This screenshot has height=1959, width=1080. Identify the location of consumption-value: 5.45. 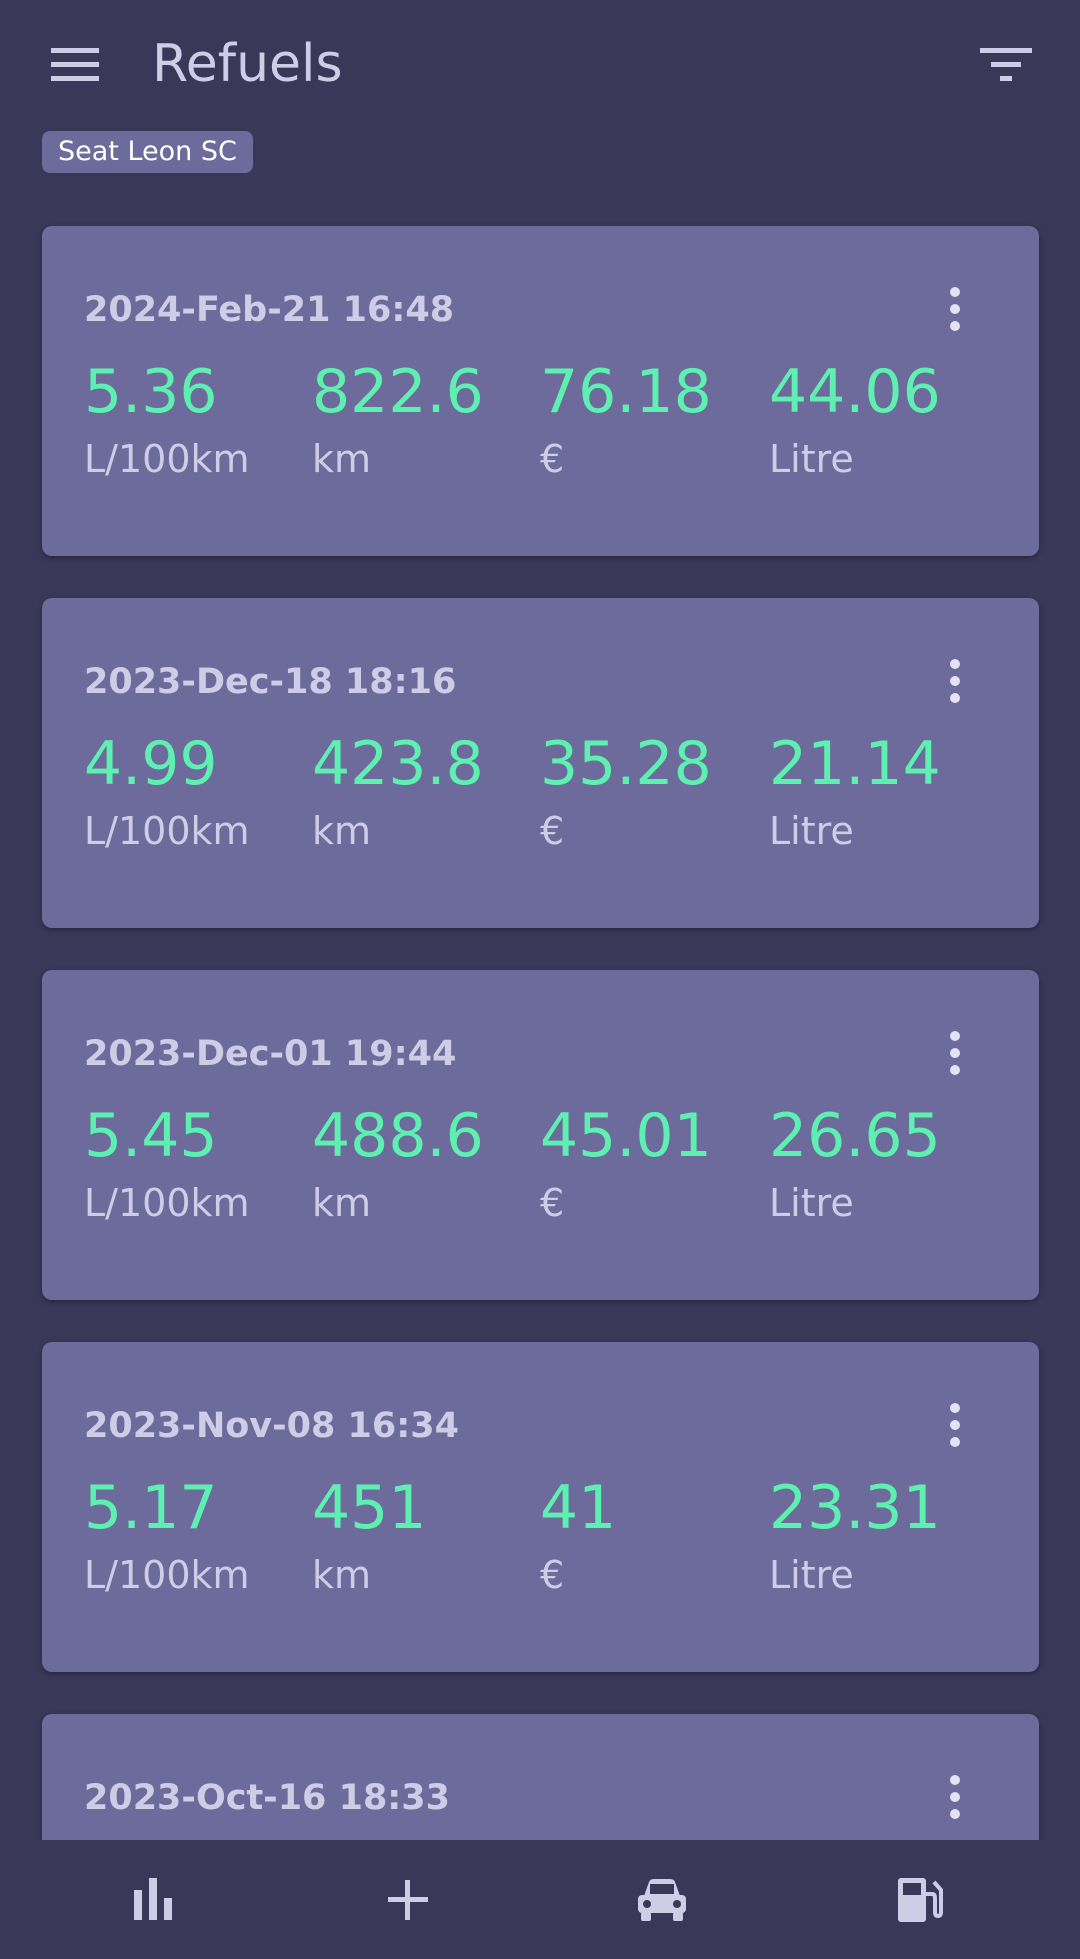
(151, 1136).